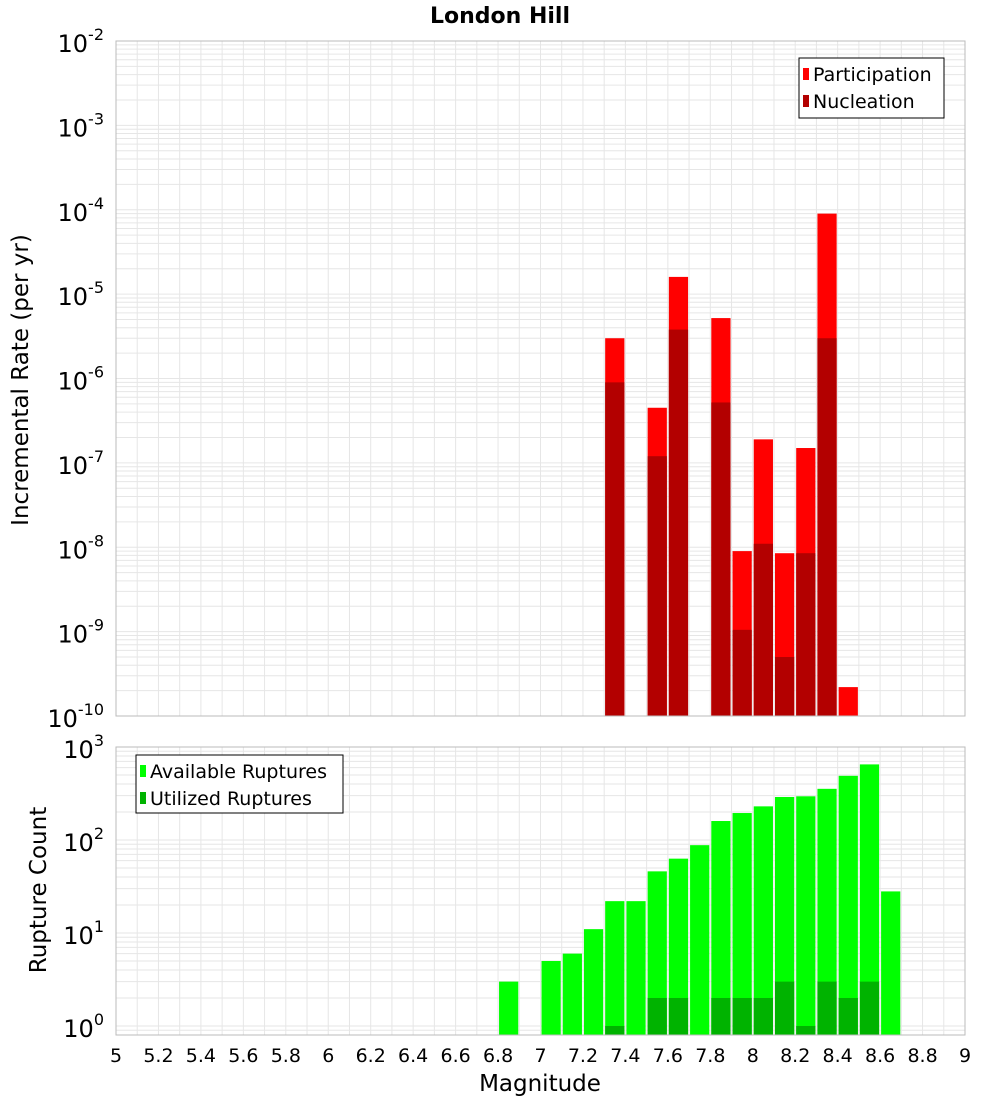  I want to click on x-axis-label: Magnitude, so click(540, 1084).